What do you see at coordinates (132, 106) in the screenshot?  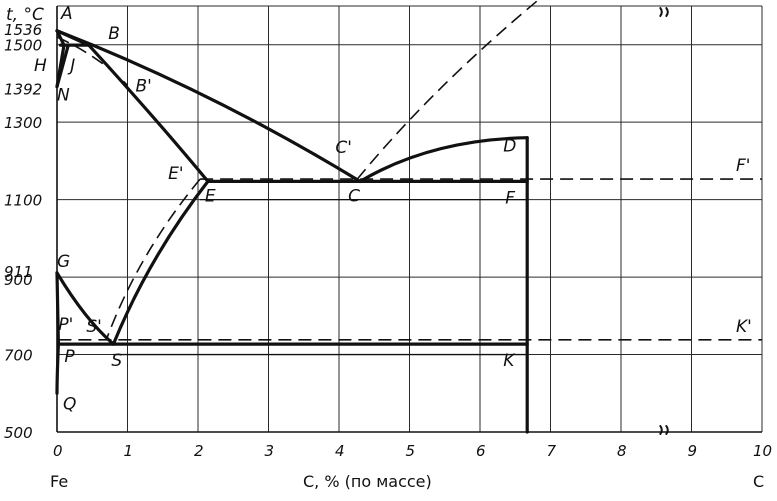 I see `solidus-AE` at bounding box center [132, 106].